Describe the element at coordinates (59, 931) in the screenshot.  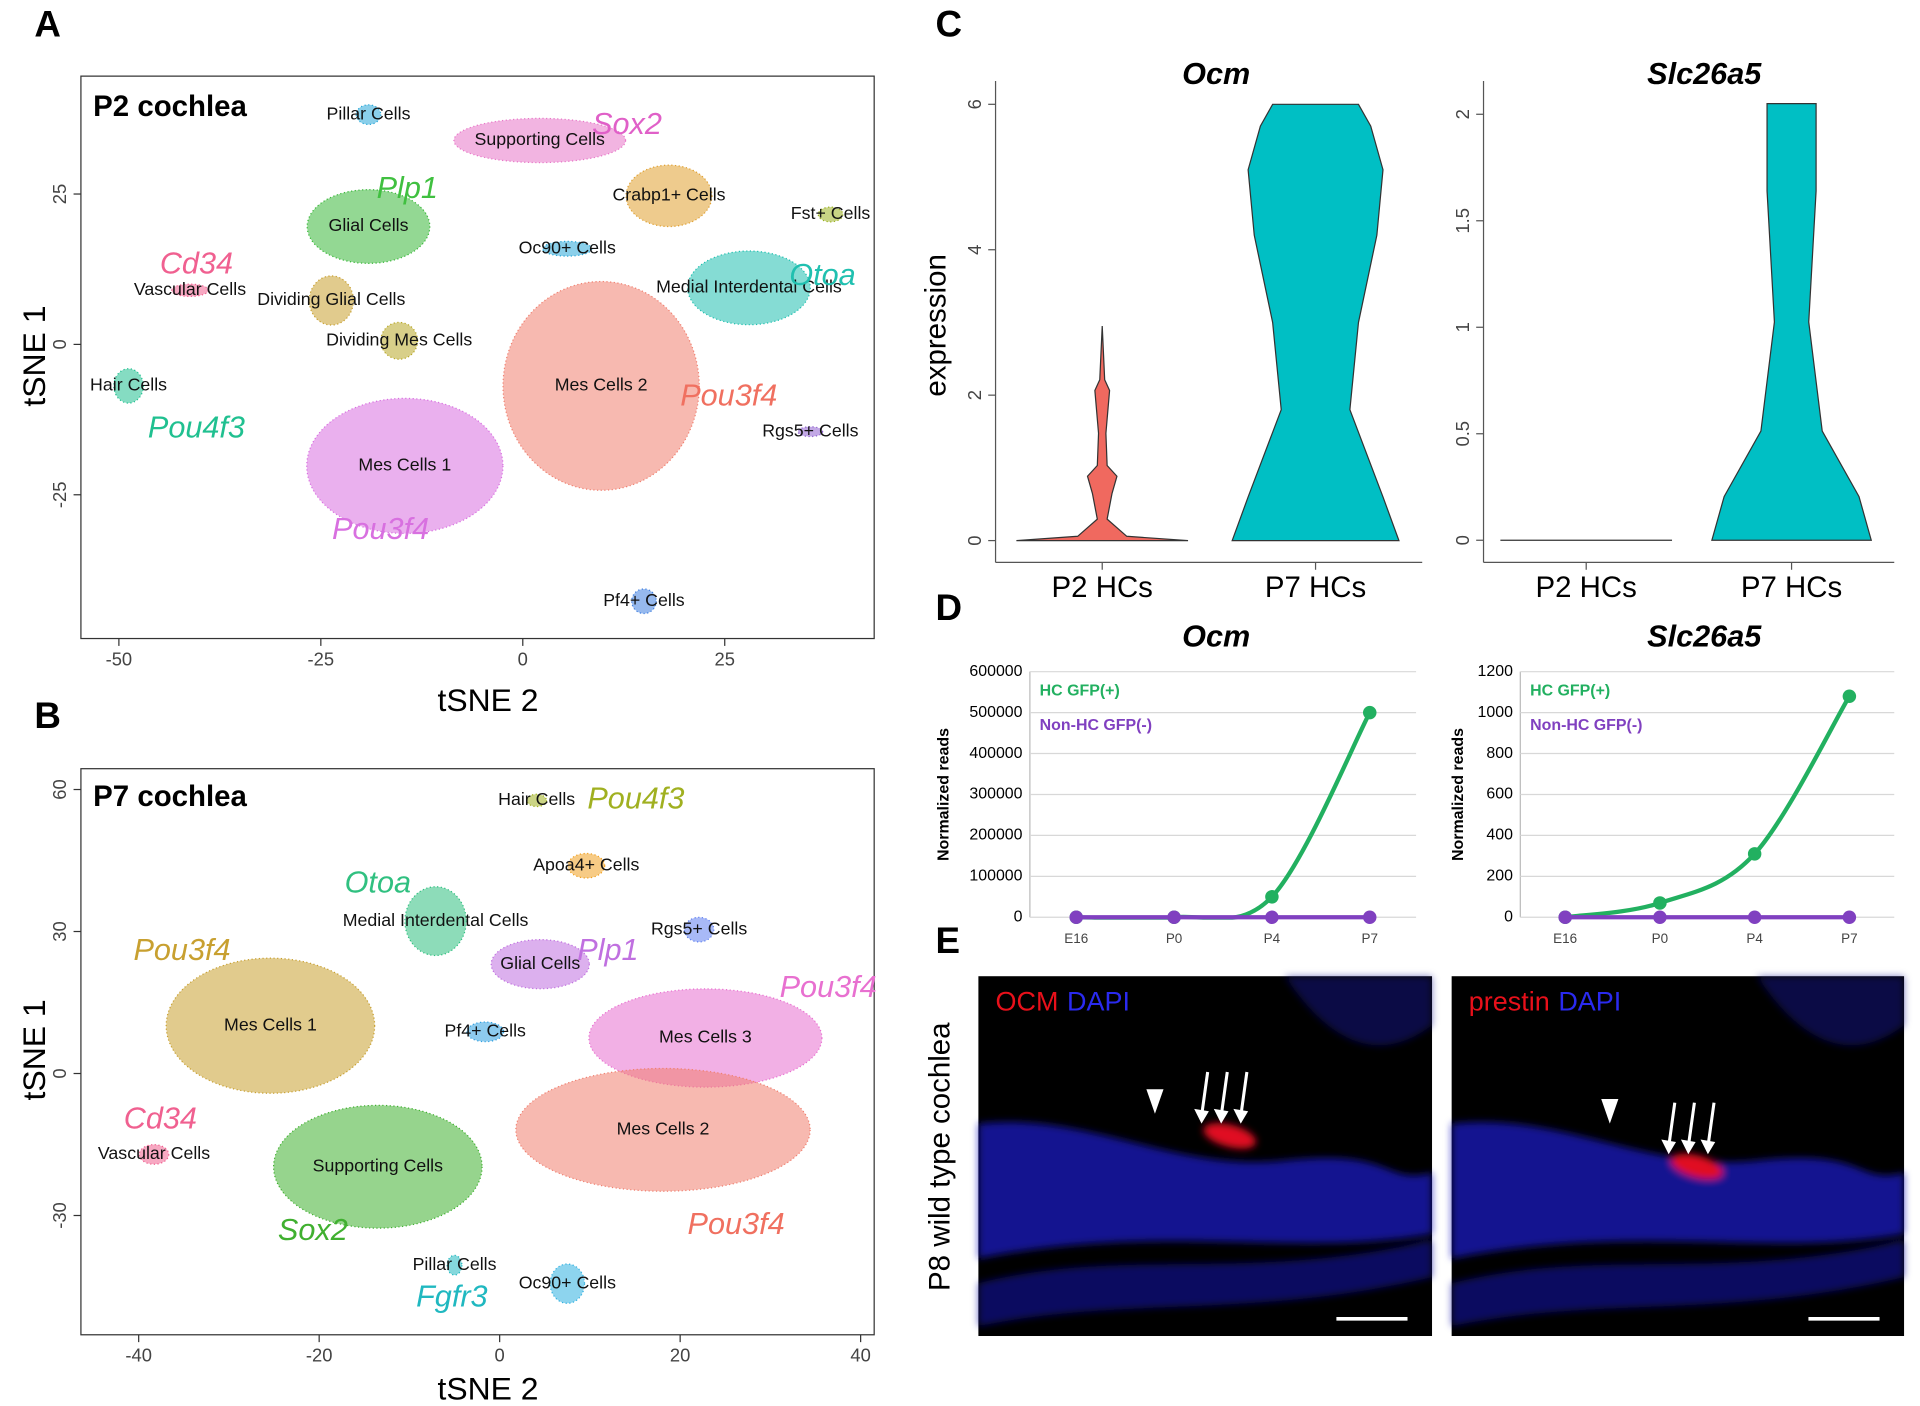
I see `y-tick-label: 30` at that location.